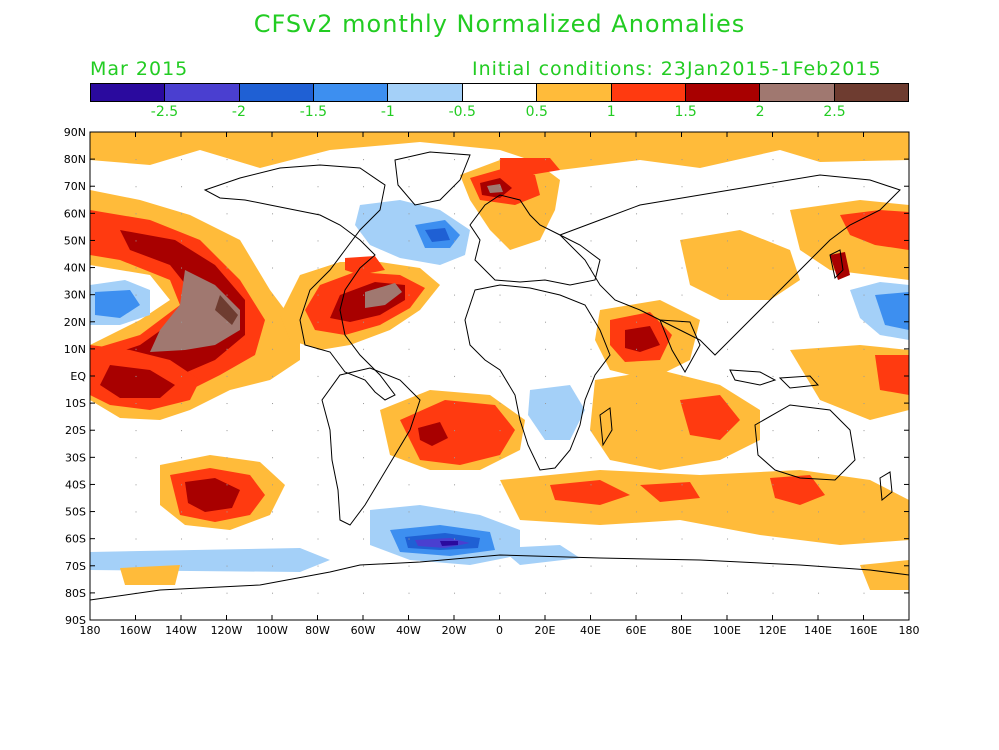 This screenshot has width=999, height=750. What do you see at coordinates (75, 268) in the screenshot?
I see `latitude-tick-label: 40N` at bounding box center [75, 268].